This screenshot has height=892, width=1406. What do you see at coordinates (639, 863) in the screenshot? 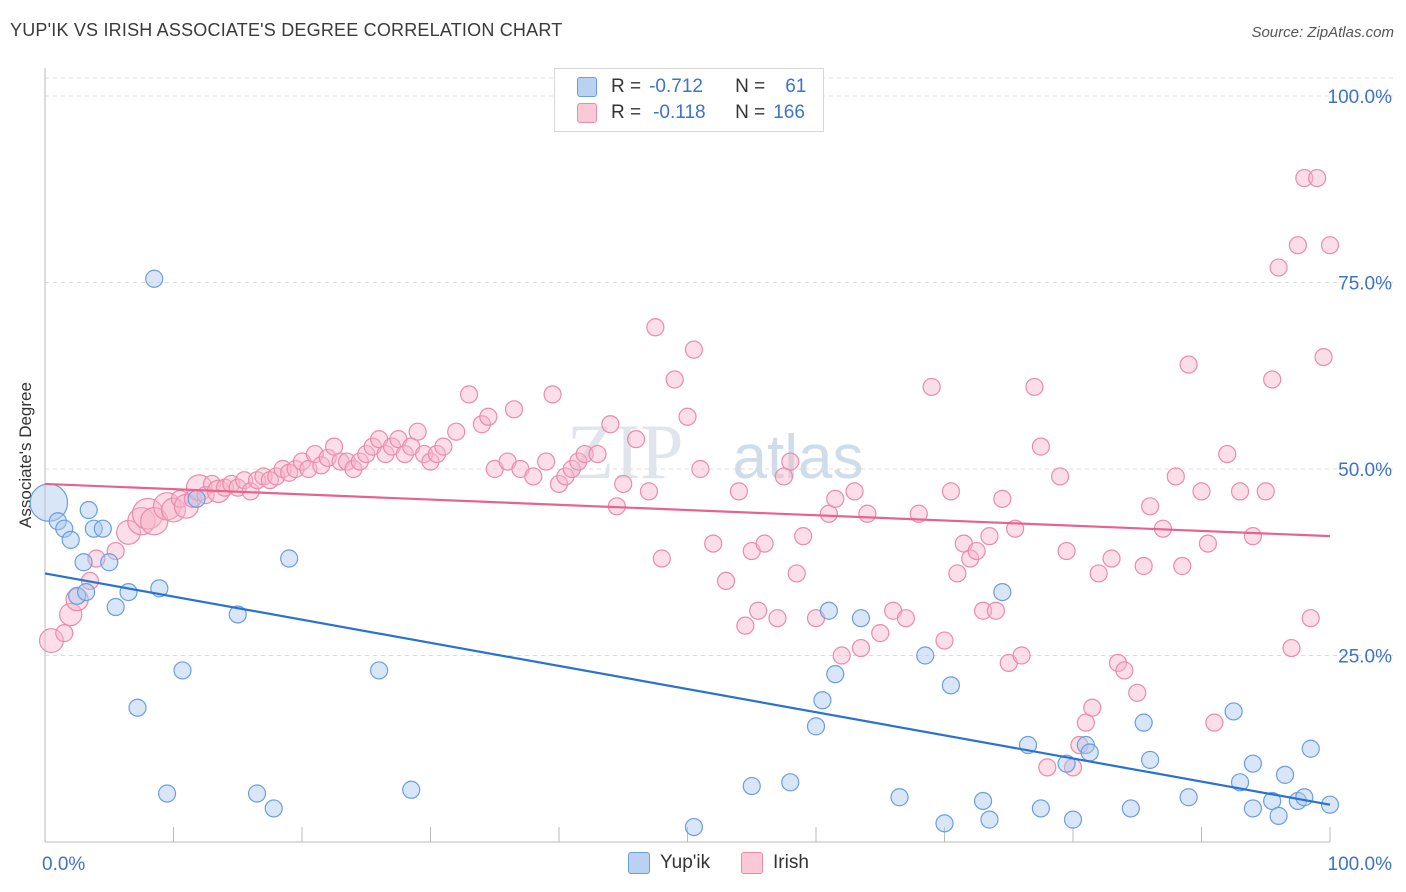
I see `yupik-legend-swatch` at bounding box center [639, 863].